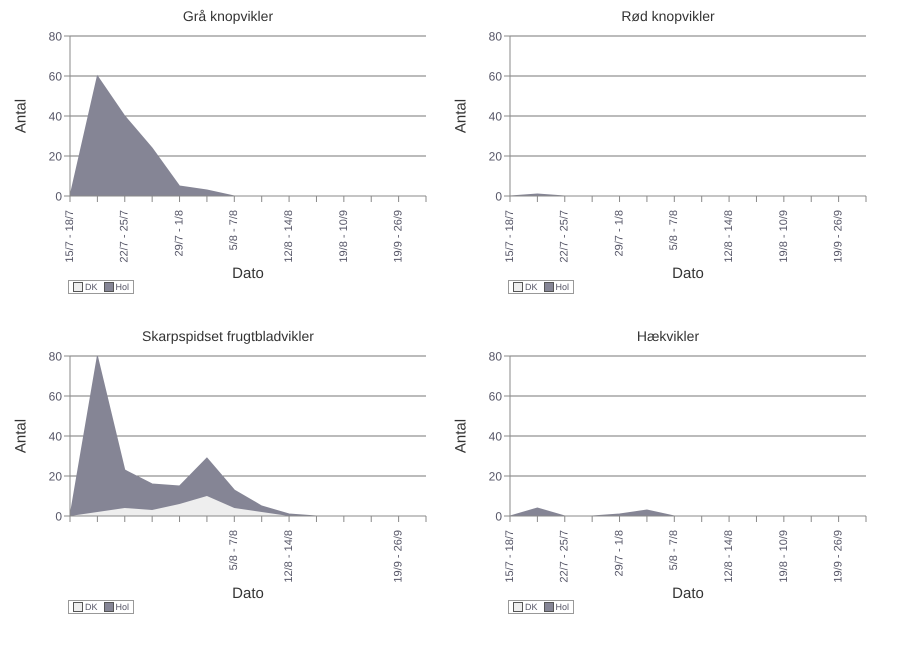 This screenshot has width=898, height=664. What do you see at coordinates (228, 17) in the screenshot?
I see `chart-title: Grå knopvikler` at bounding box center [228, 17].